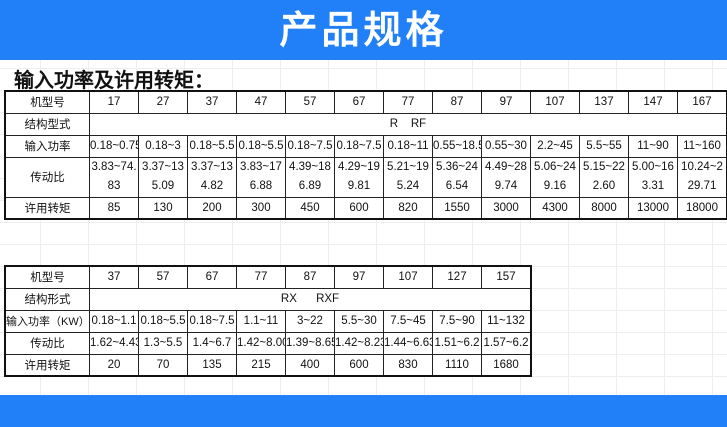  I want to click on ratio-cell: 4.49~289.74, so click(506, 177).